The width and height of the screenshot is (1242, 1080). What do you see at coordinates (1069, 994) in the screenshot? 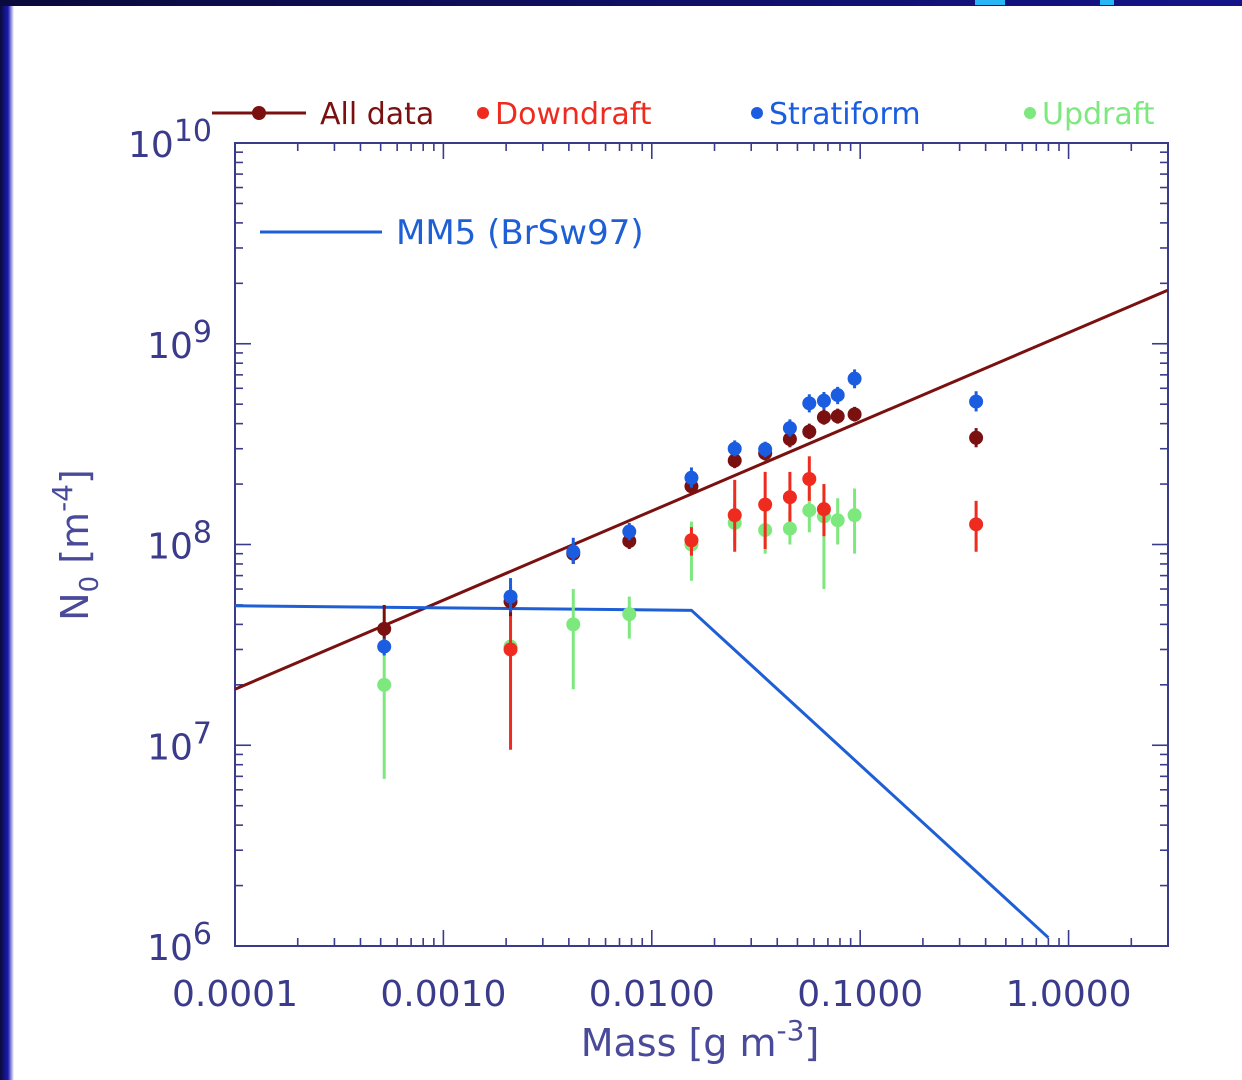
I see `x-tick-label: 1.0000` at bounding box center [1069, 994].